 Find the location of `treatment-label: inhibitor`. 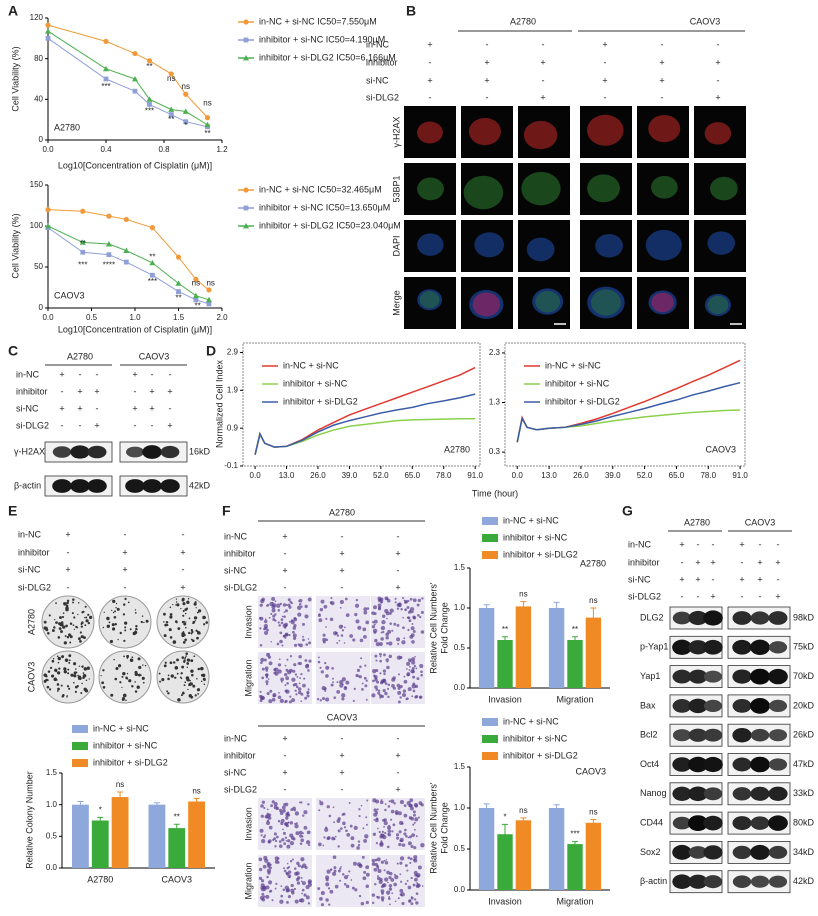

treatment-label: inhibitor is located at coordinates (382, 62).